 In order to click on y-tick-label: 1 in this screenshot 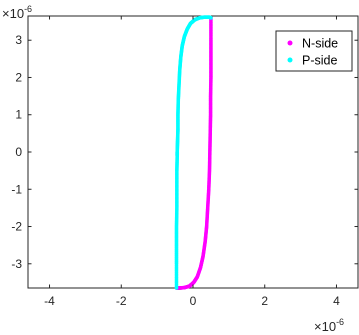, I will do `click(18, 115)`.